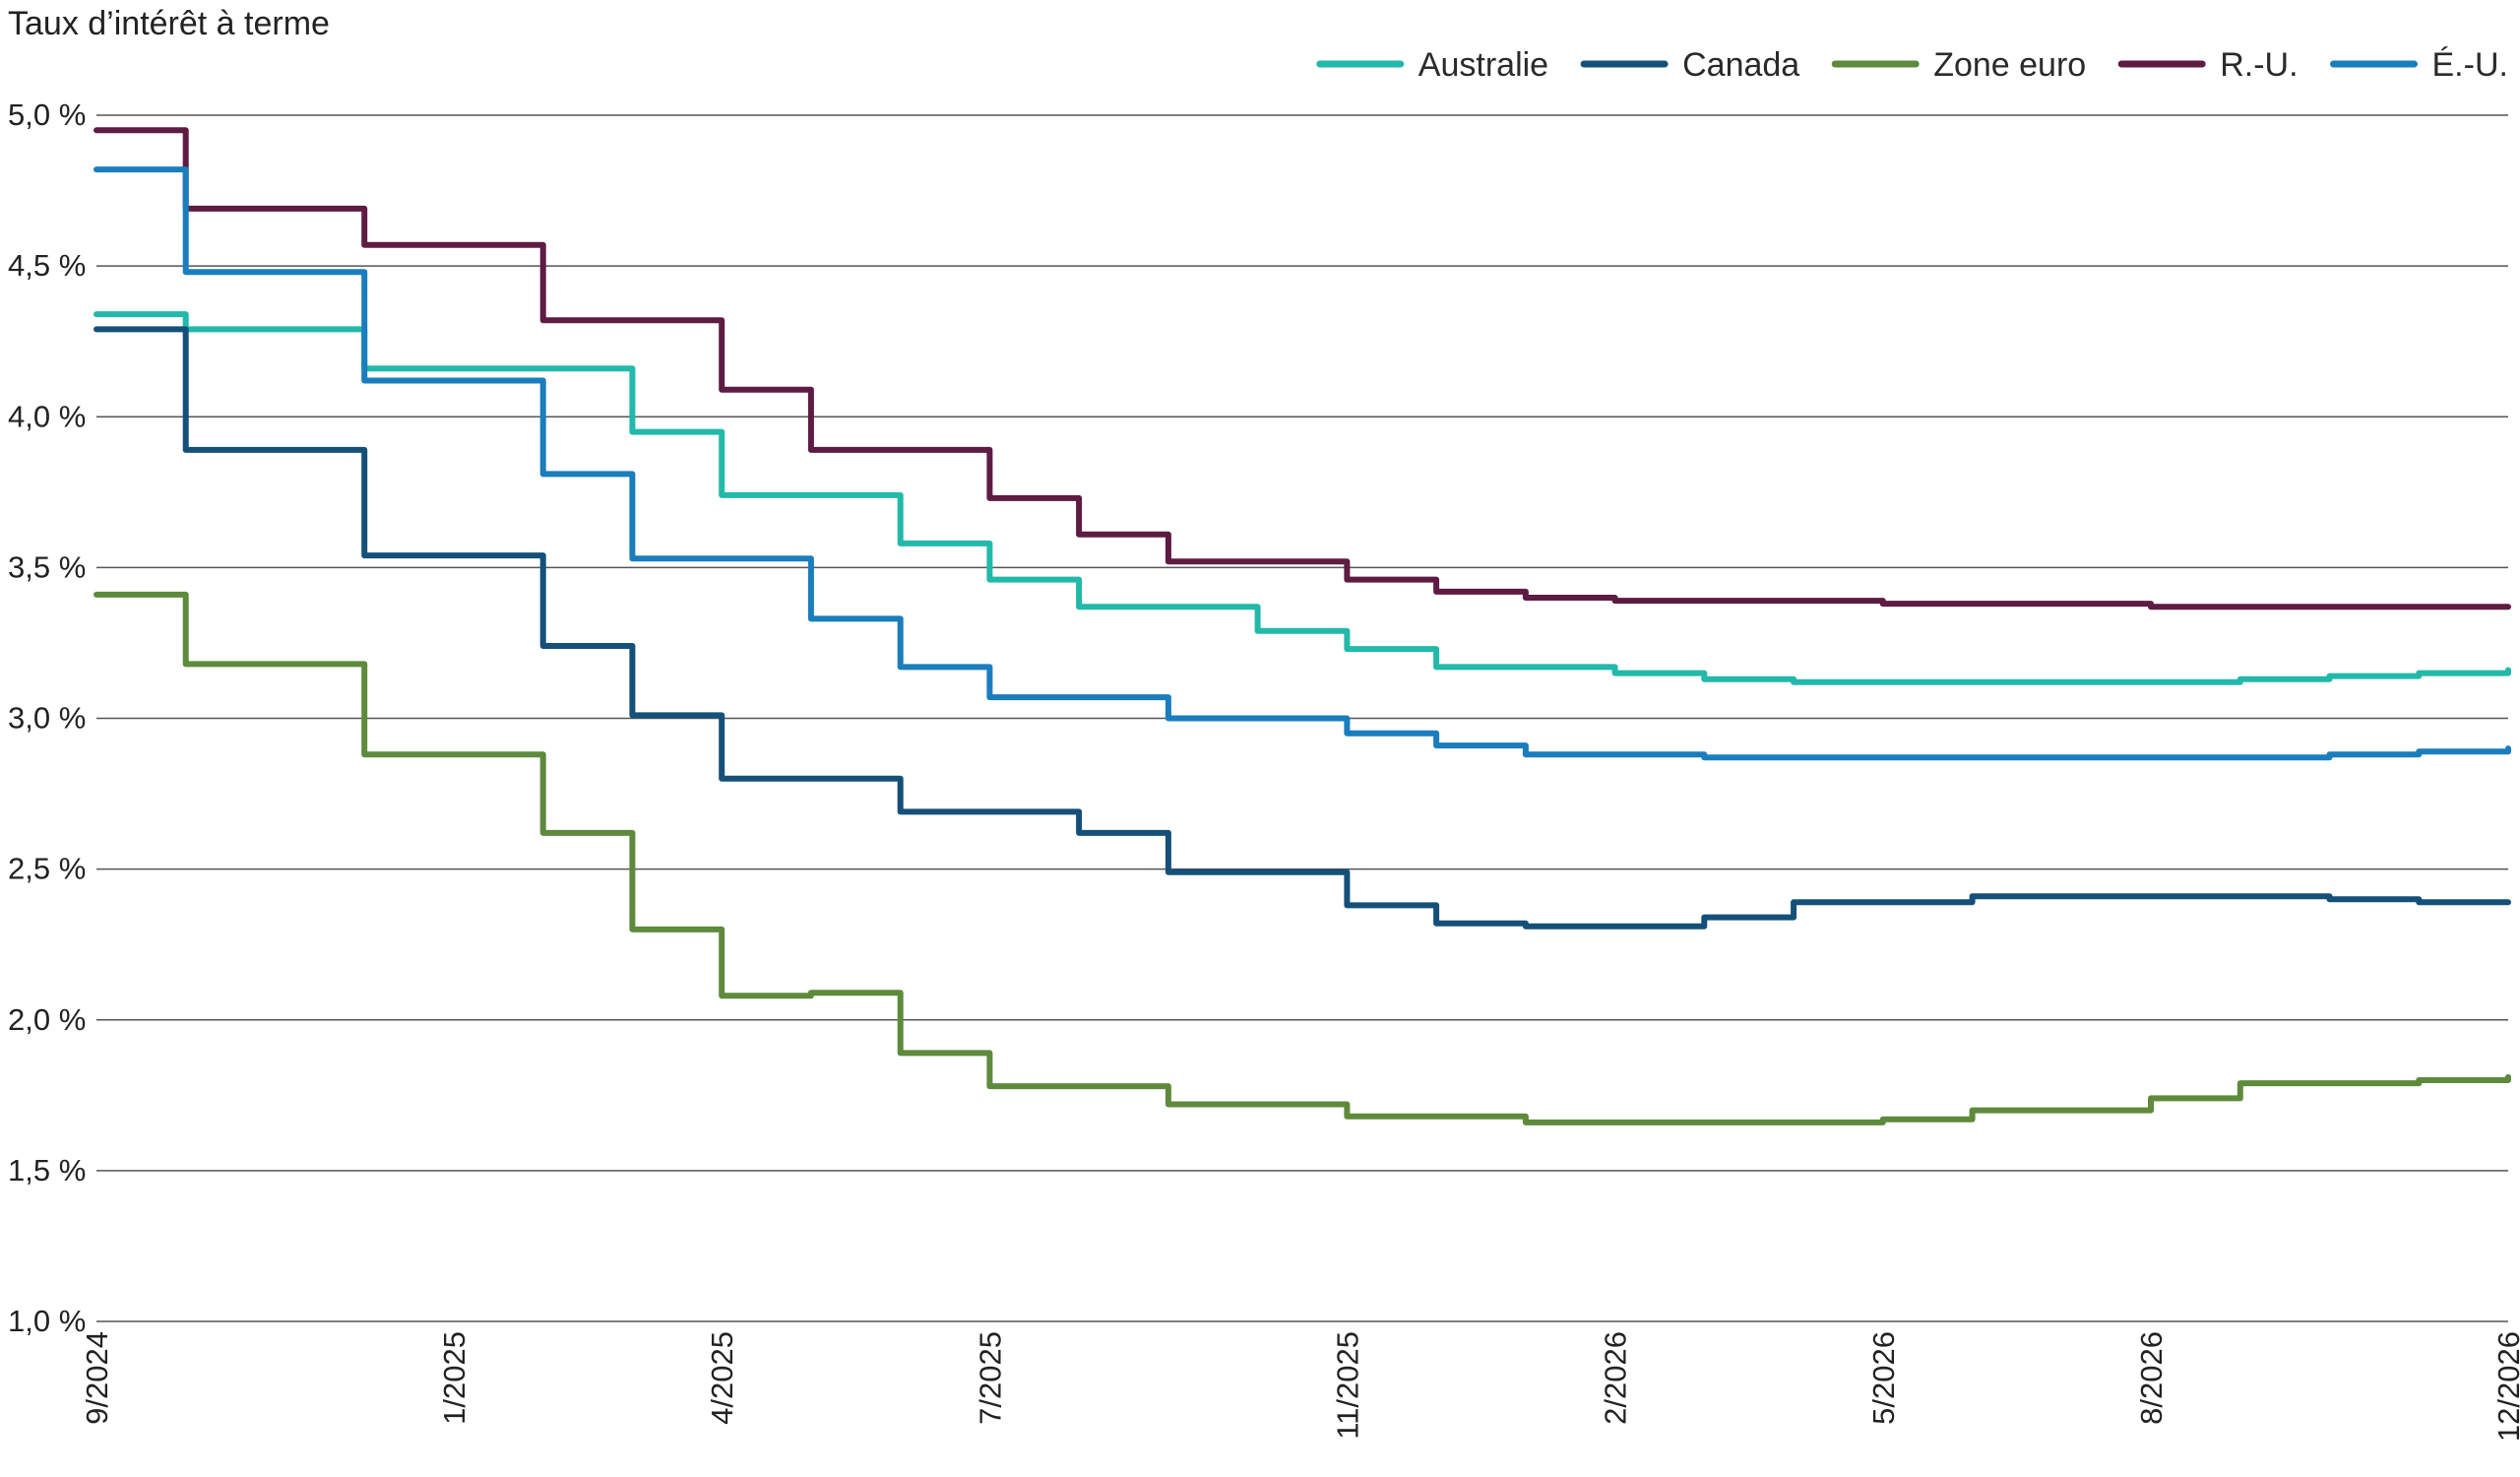 The width and height of the screenshot is (2520, 1477). I want to click on legend-item-australie: Australie, so click(1432, 65).